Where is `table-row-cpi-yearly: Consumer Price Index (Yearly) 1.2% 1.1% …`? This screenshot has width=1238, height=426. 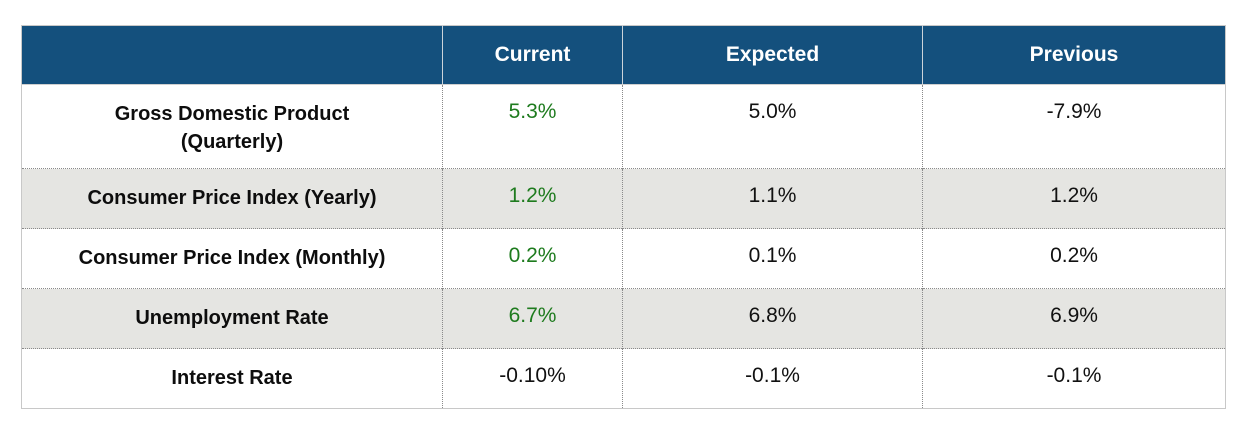 table-row-cpi-yearly: Consumer Price Index (Yearly) 1.2% 1.1% … is located at coordinates (623, 198).